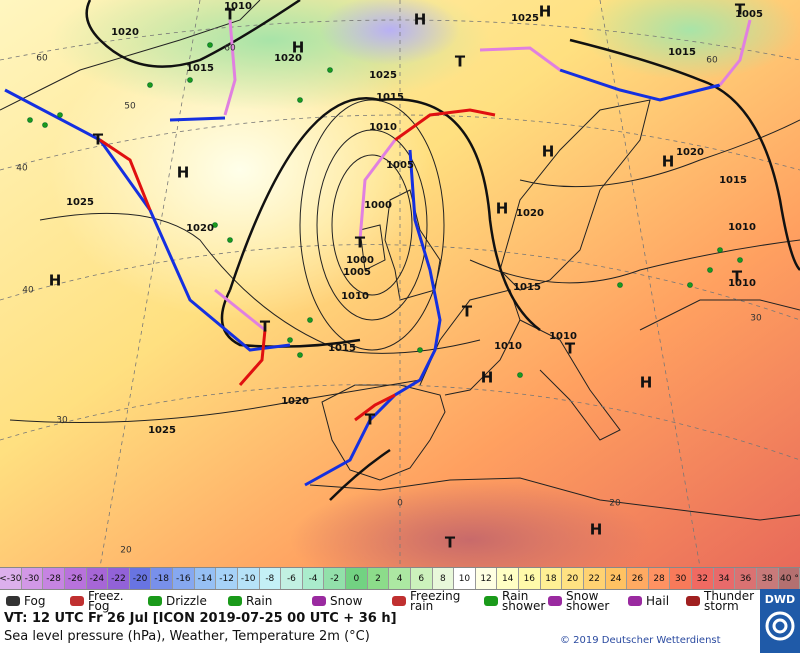  I want to click on scale-bin: -6, so click(292, 578).